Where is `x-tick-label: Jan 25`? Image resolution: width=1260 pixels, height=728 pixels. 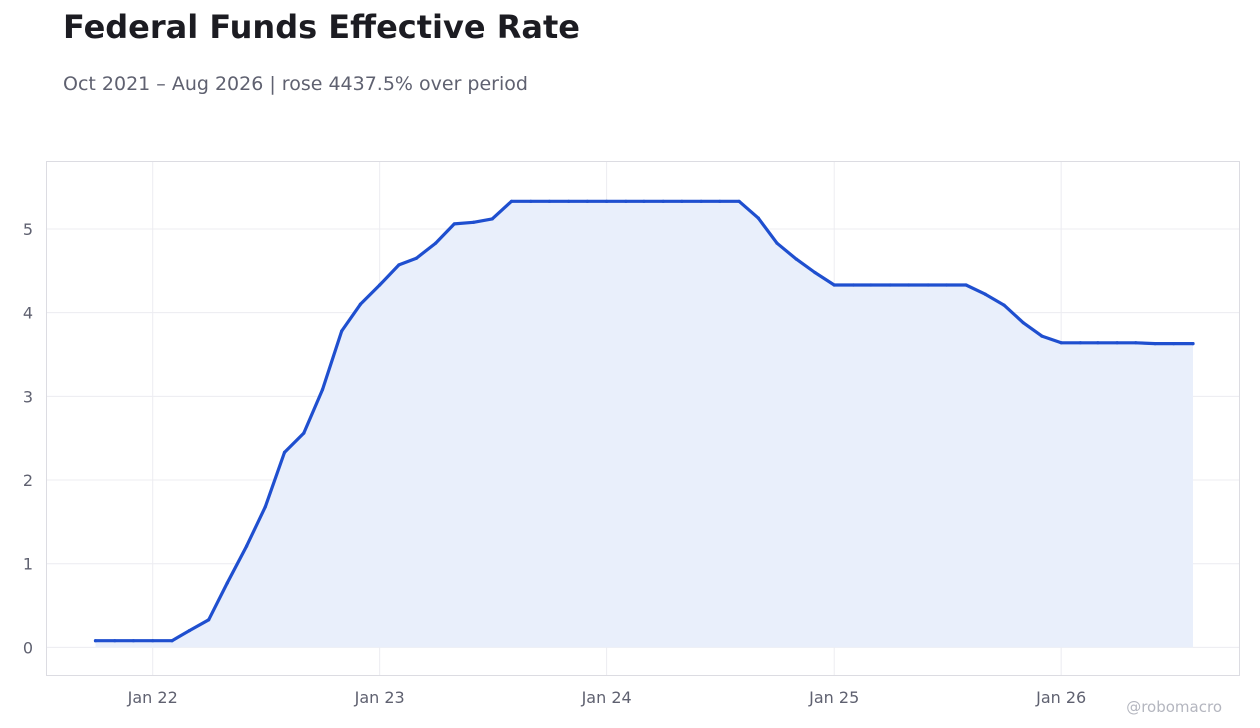 x-tick-label: Jan 25 is located at coordinates (833, 697).